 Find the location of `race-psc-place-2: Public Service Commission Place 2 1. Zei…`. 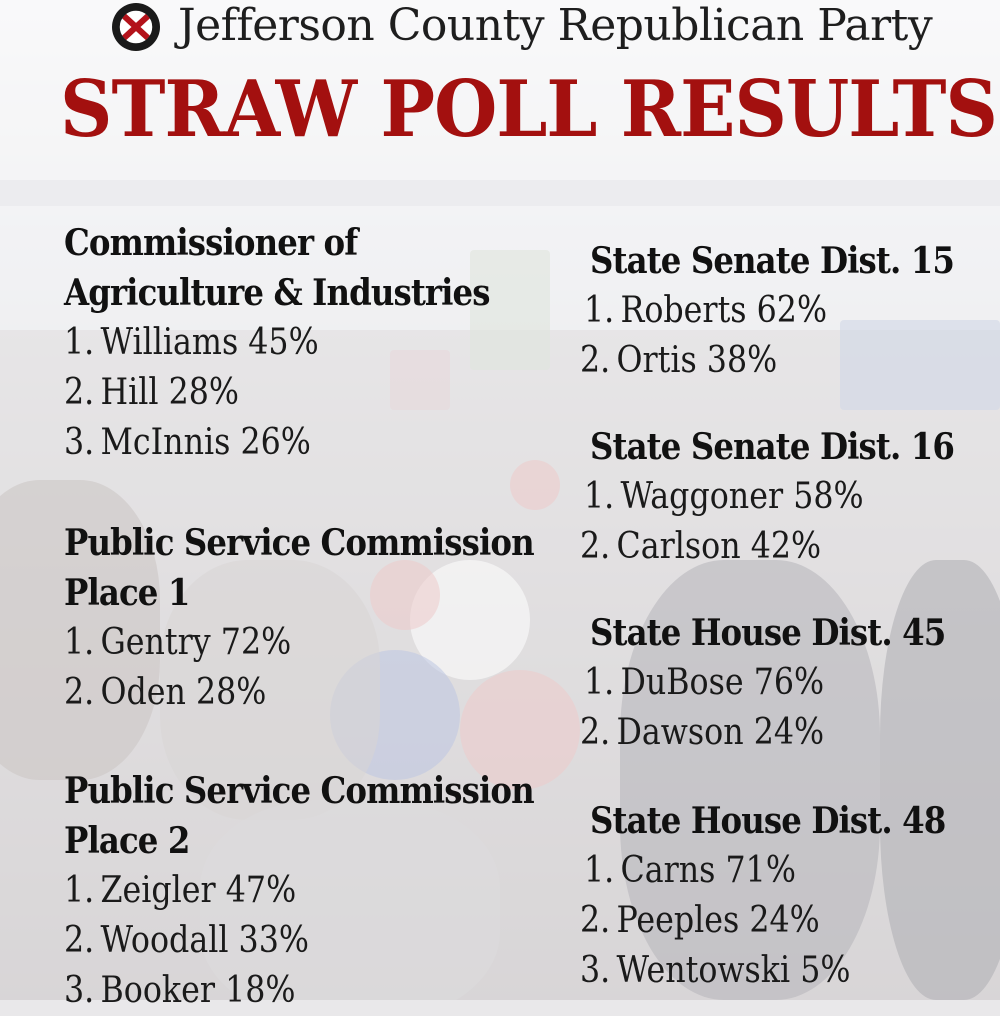

race-psc-place-2: Public Service Commission Place 2 1. Zei… is located at coordinates (325, 891).